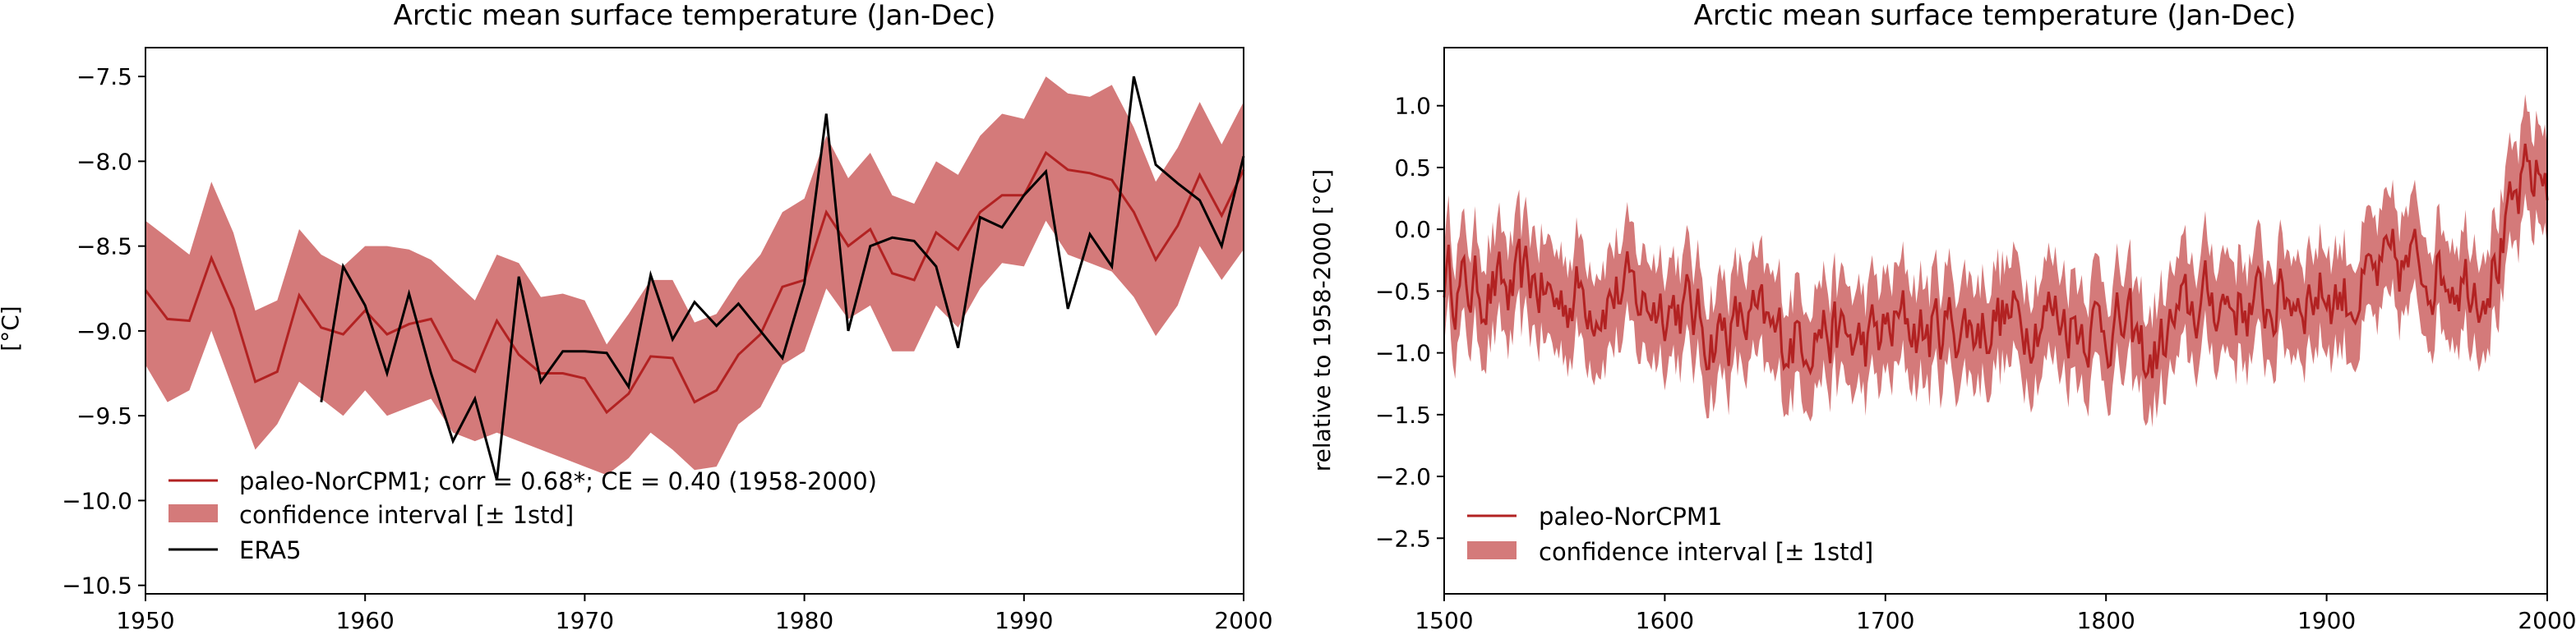  What do you see at coordinates (104, 416) in the screenshot?
I see `y-tick-label: −9.5` at bounding box center [104, 416].